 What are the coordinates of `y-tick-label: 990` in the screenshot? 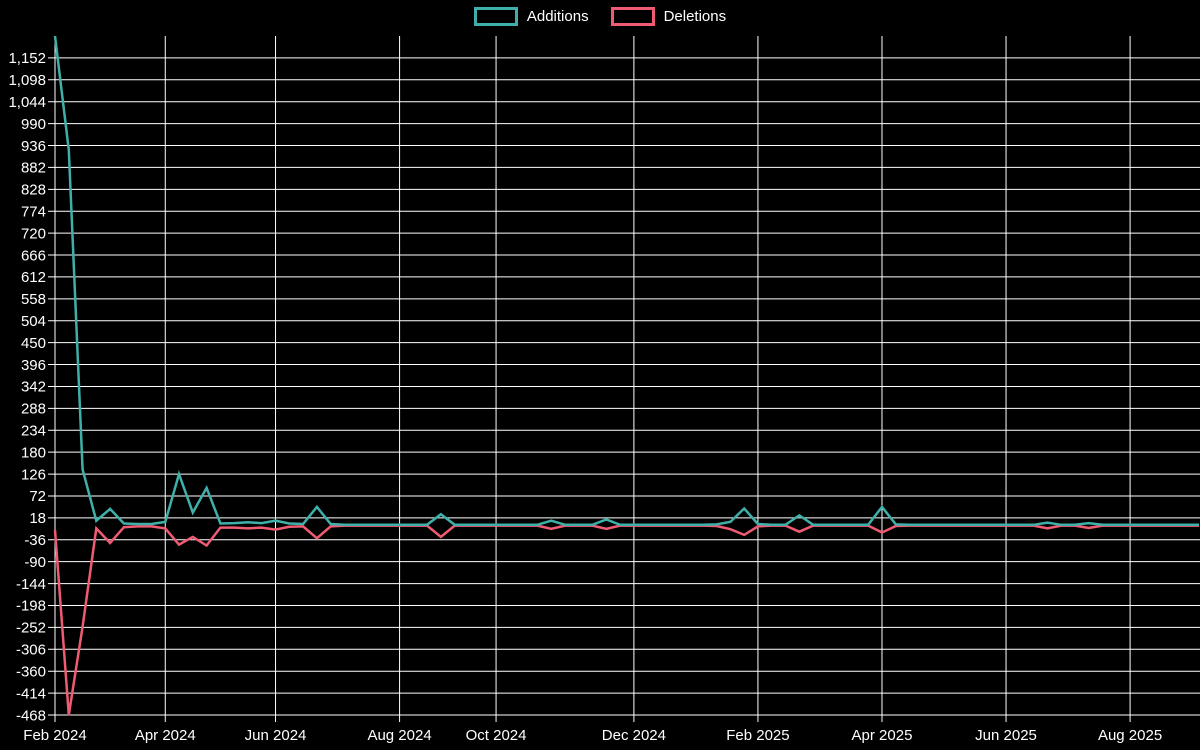 It's located at (33, 124).